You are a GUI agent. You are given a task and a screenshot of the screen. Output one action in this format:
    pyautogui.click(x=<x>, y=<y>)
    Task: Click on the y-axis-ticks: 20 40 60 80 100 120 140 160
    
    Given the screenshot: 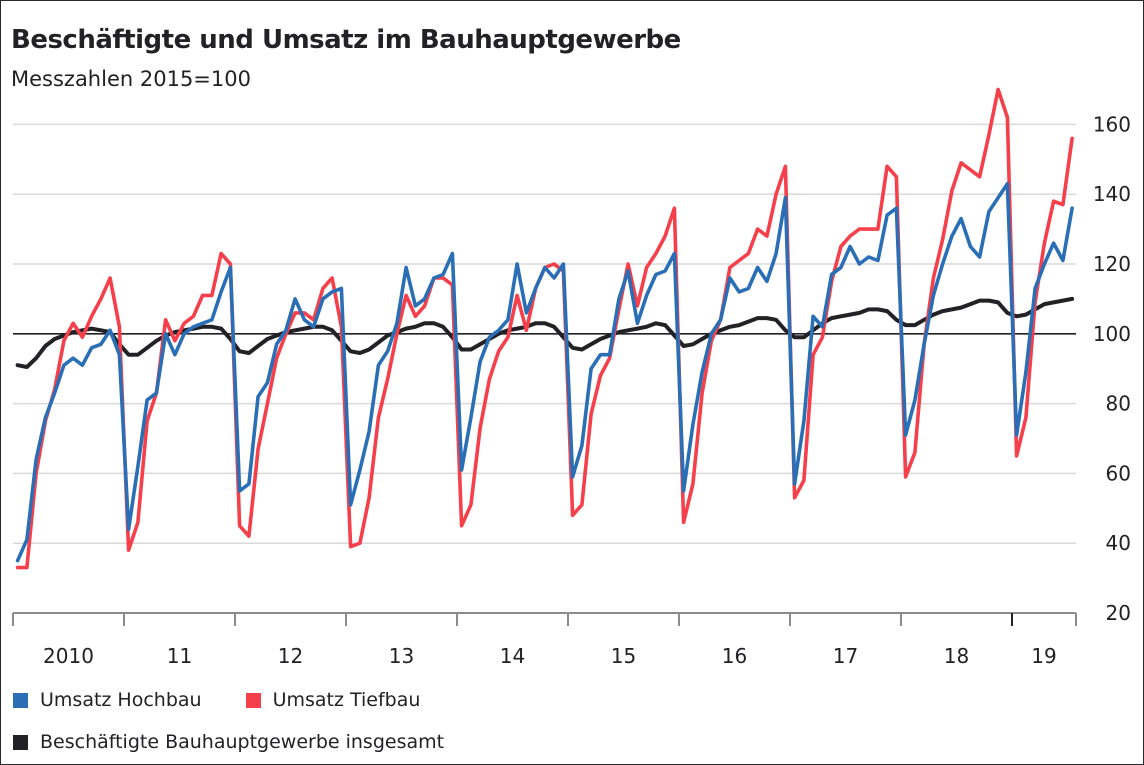 What is the action you would take?
    pyautogui.click(x=1112, y=368)
    